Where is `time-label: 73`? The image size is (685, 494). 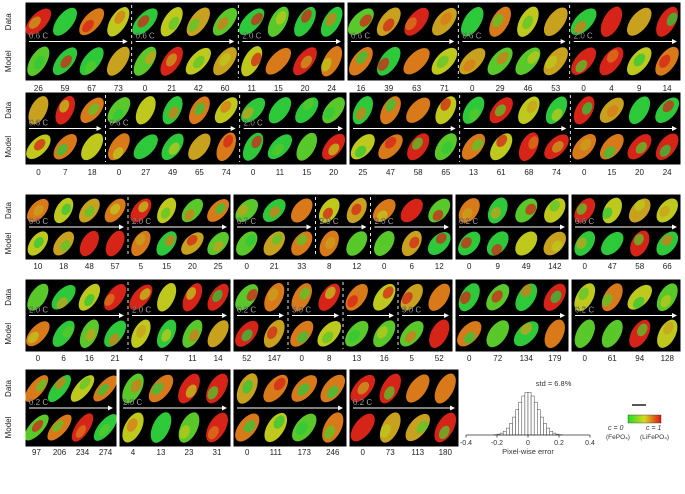
time-label: 73 is located at coordinates (390, 452).